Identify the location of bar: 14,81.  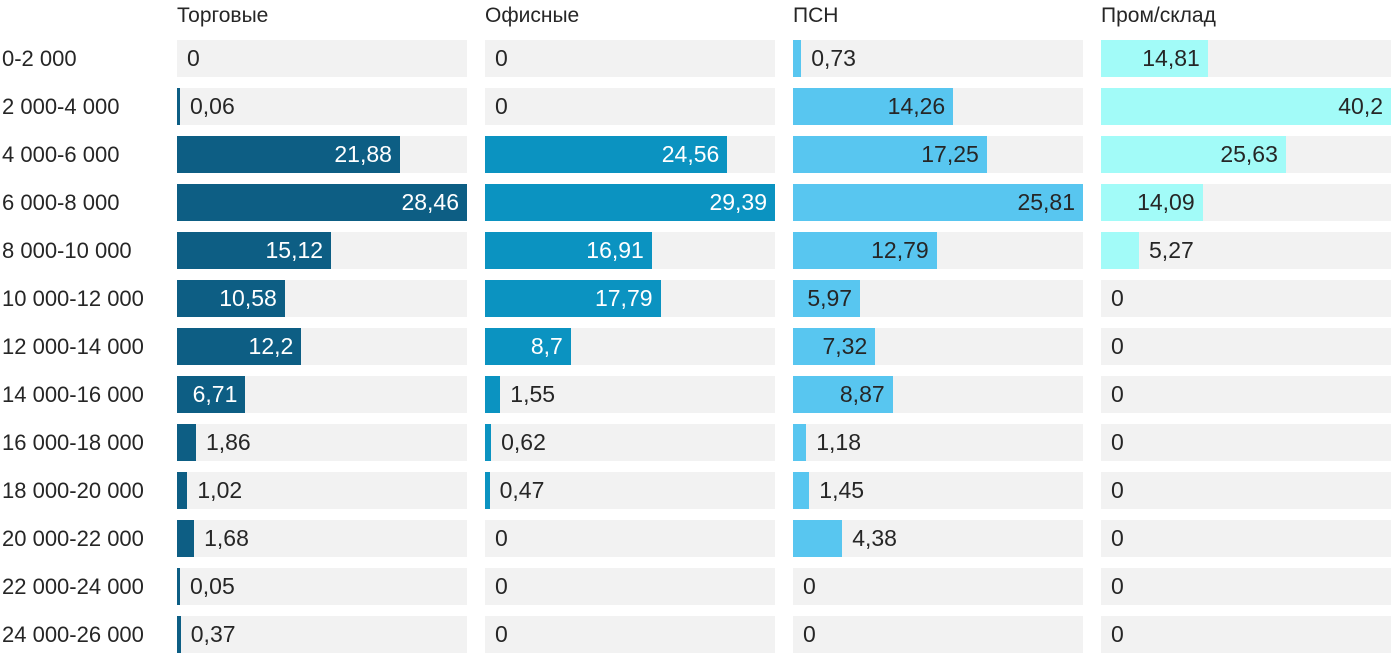
(1154, 58).